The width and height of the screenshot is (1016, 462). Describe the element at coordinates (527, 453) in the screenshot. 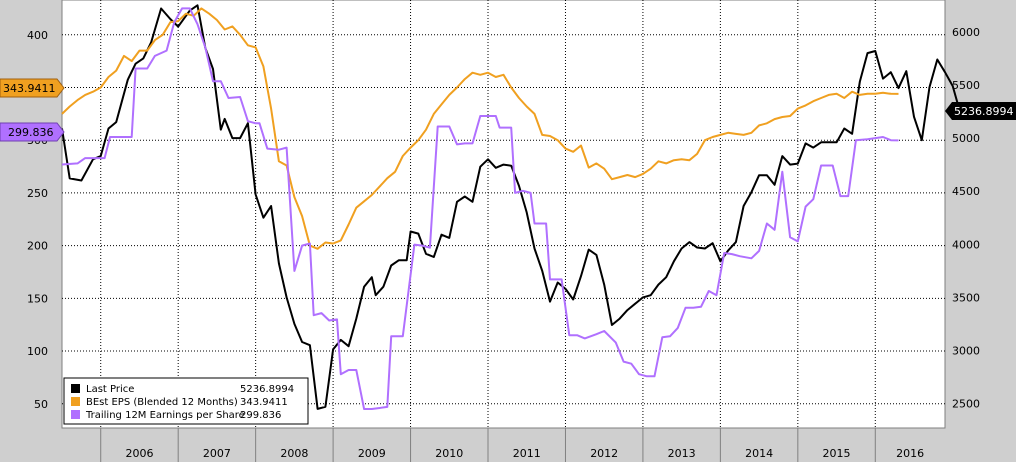

I see `x-axis-year-label: 2011` at that location.